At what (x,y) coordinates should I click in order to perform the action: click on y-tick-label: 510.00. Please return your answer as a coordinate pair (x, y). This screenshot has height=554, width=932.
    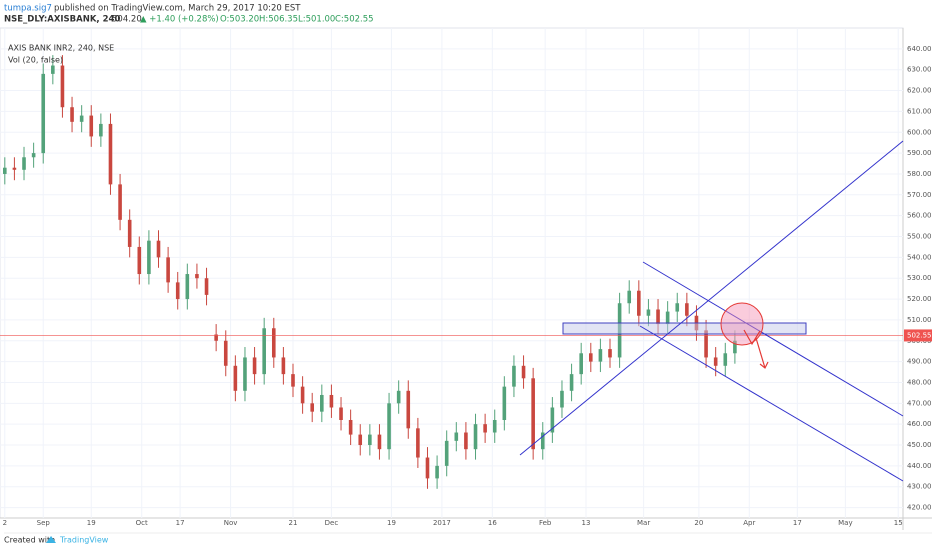
    Looking at the image, I should click on (919, 320).